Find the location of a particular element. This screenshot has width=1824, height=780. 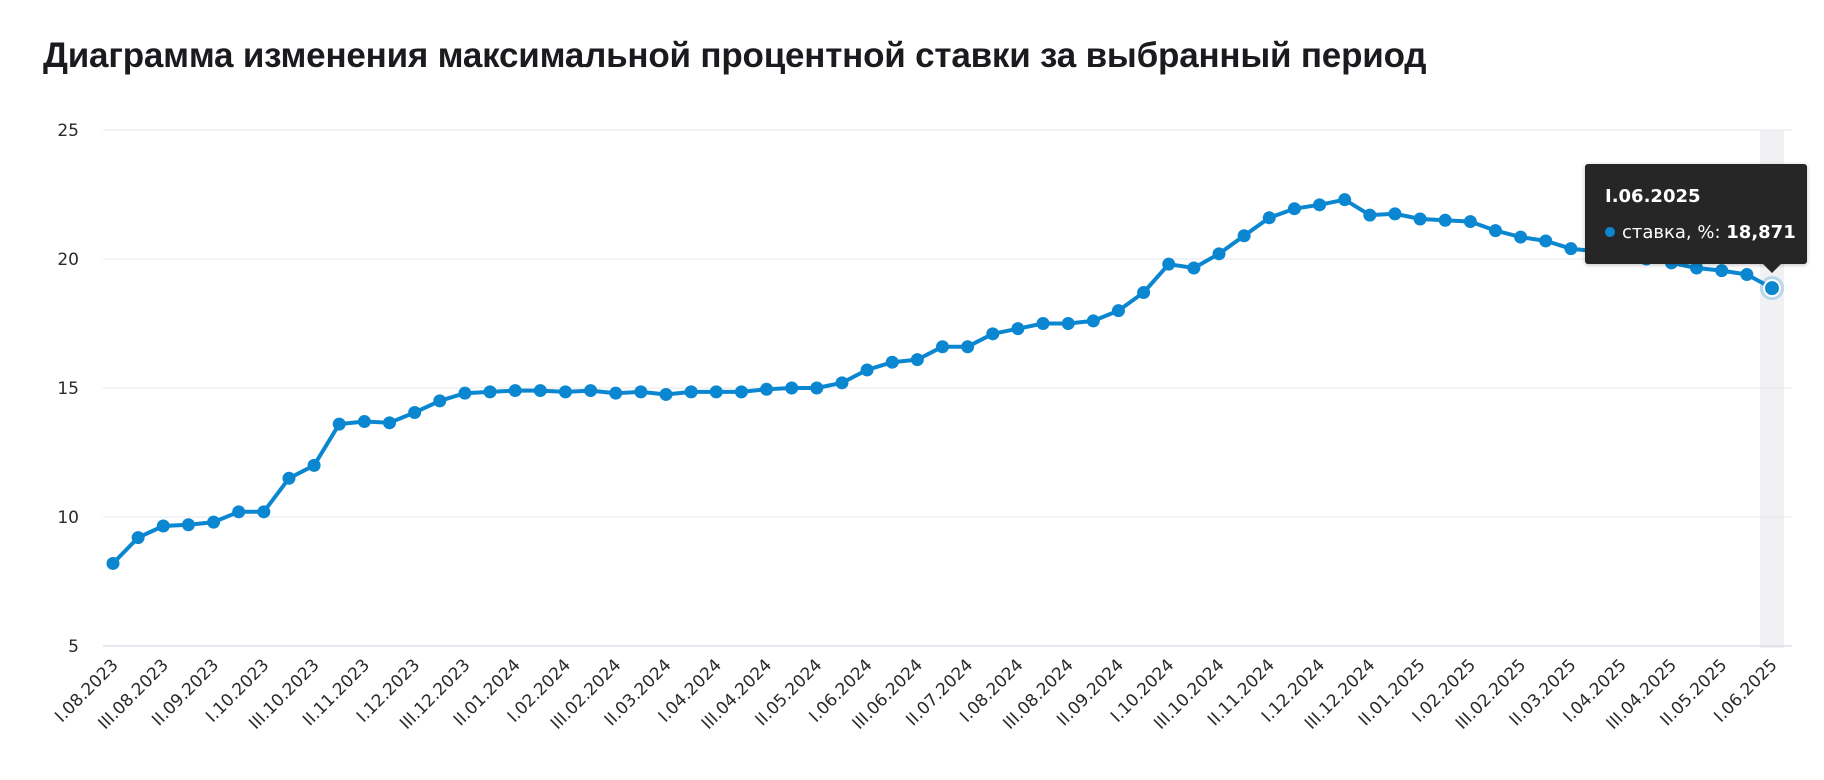

y-tick-label: 10 is located at coordinates (68, 518).